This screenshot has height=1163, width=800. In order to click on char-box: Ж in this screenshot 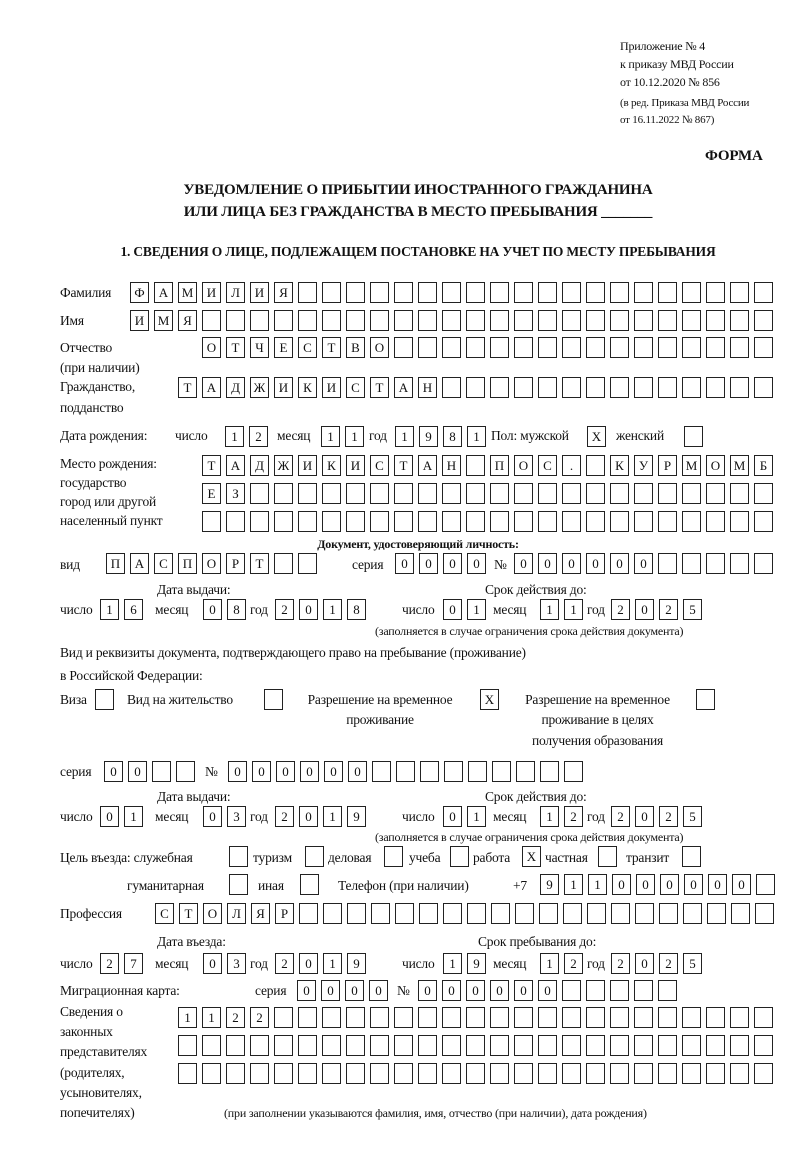, I will do `click(283, 465)`.